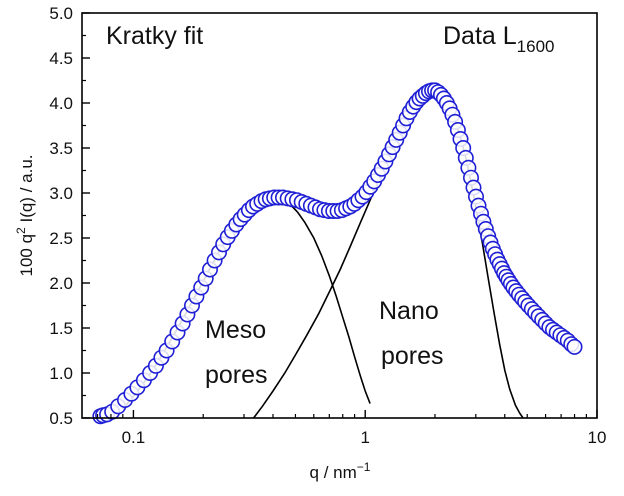 The image size is (624, 496). Describe the element at coordinates (61, 193) in the screenshot. I see `y-tick-label: 3.0` at that location.